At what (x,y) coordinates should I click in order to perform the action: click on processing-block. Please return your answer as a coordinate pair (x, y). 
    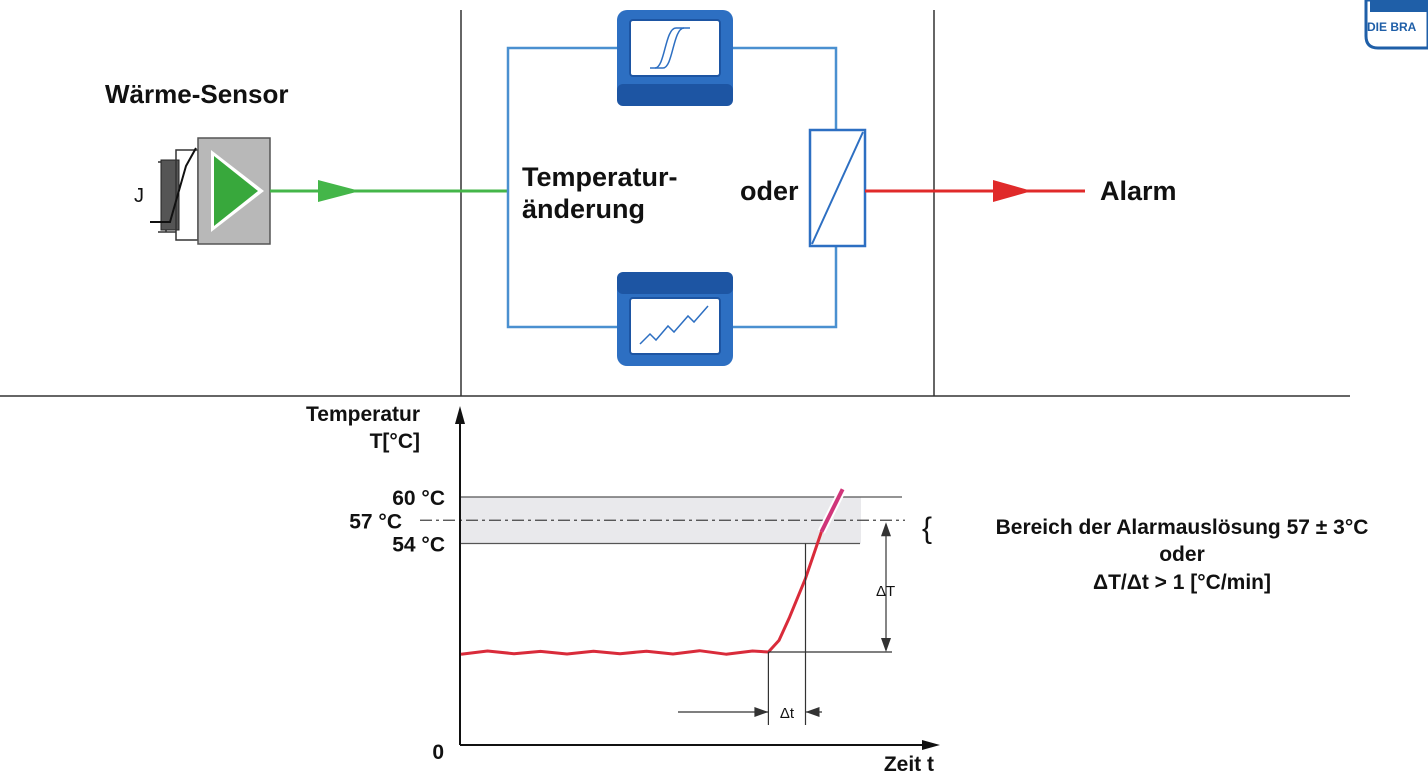
    Looking at the image, I should click on (672, 187).